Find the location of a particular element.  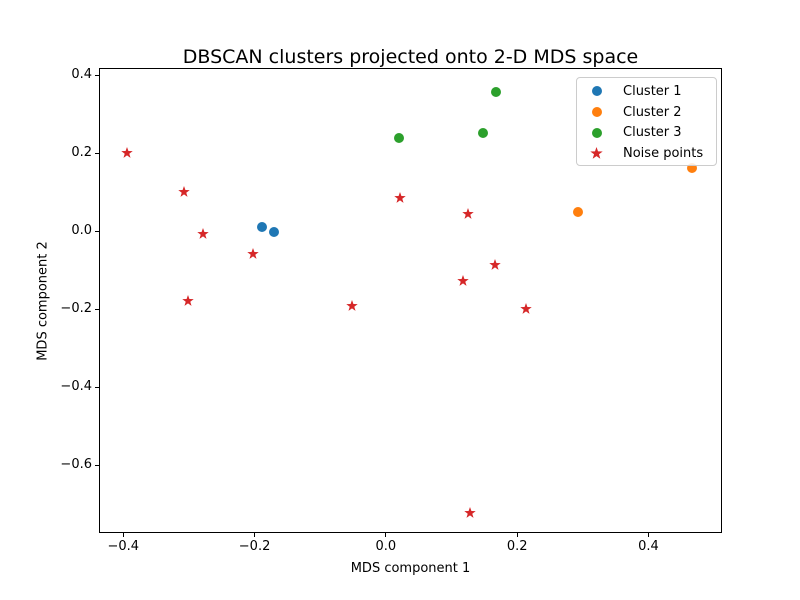

star-marker-icon is located at coordinates (596, 153).